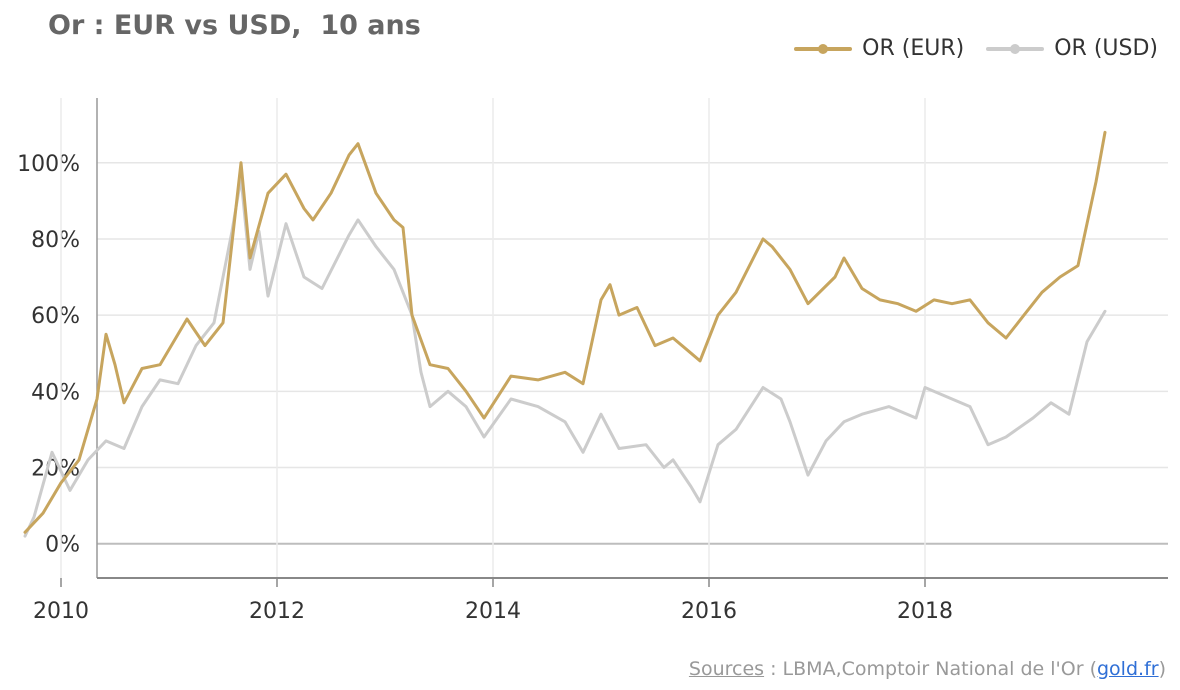 This screenshot has width=1180, height=690. What do you see at coordinates (48, 164) in the screenshot?
I see `y-tick-label: 100%` at bounding box center [48, 164].